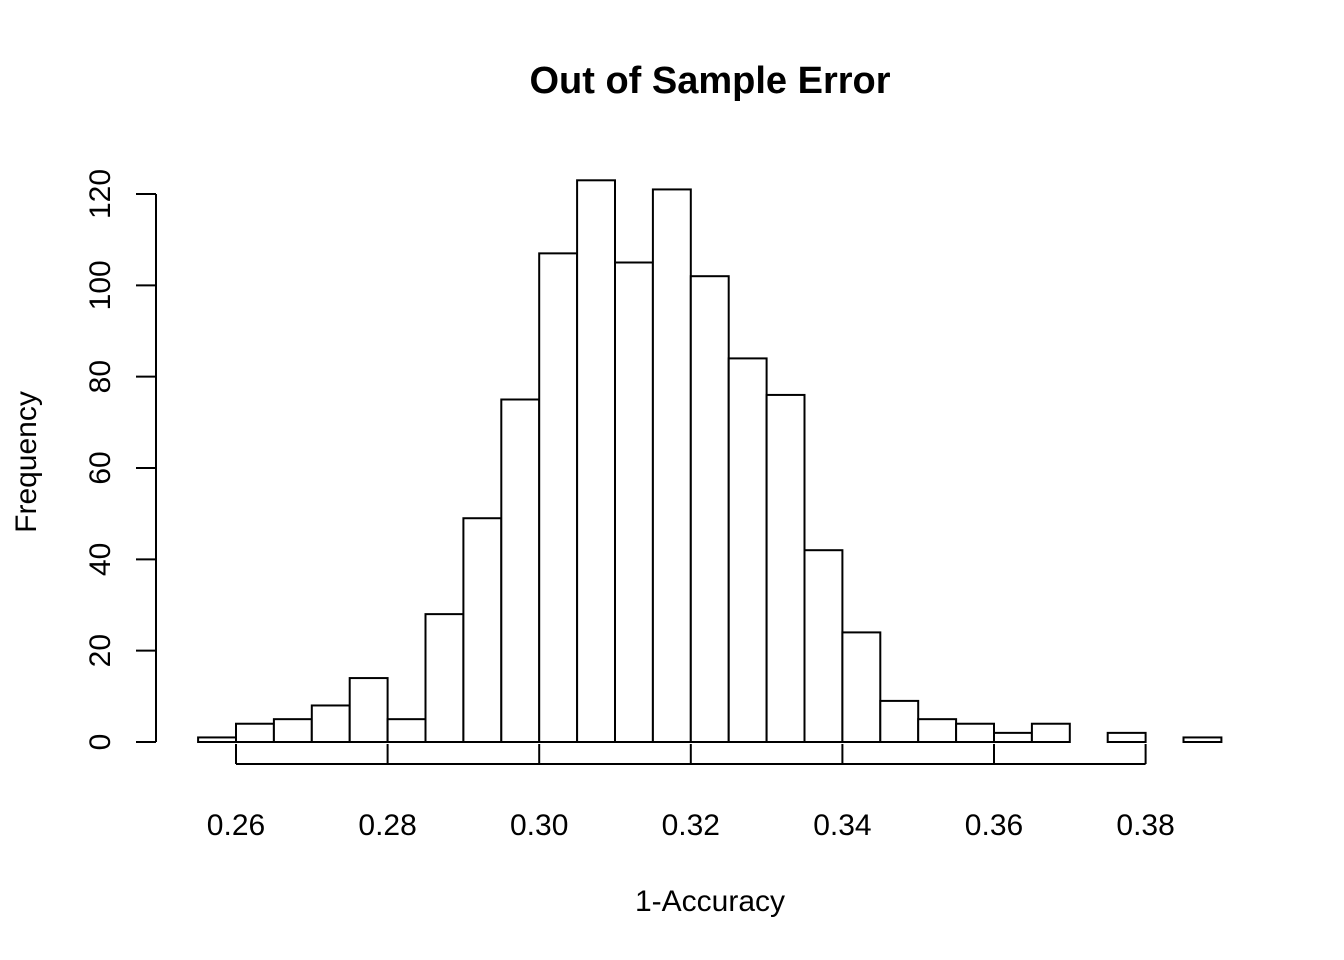 This screenshot has width=1344, height=960. Describe the element at coordinates (120, 460) in the screenshot. I see `y-axis: 0 20 40 60 80 100 120` at that location.